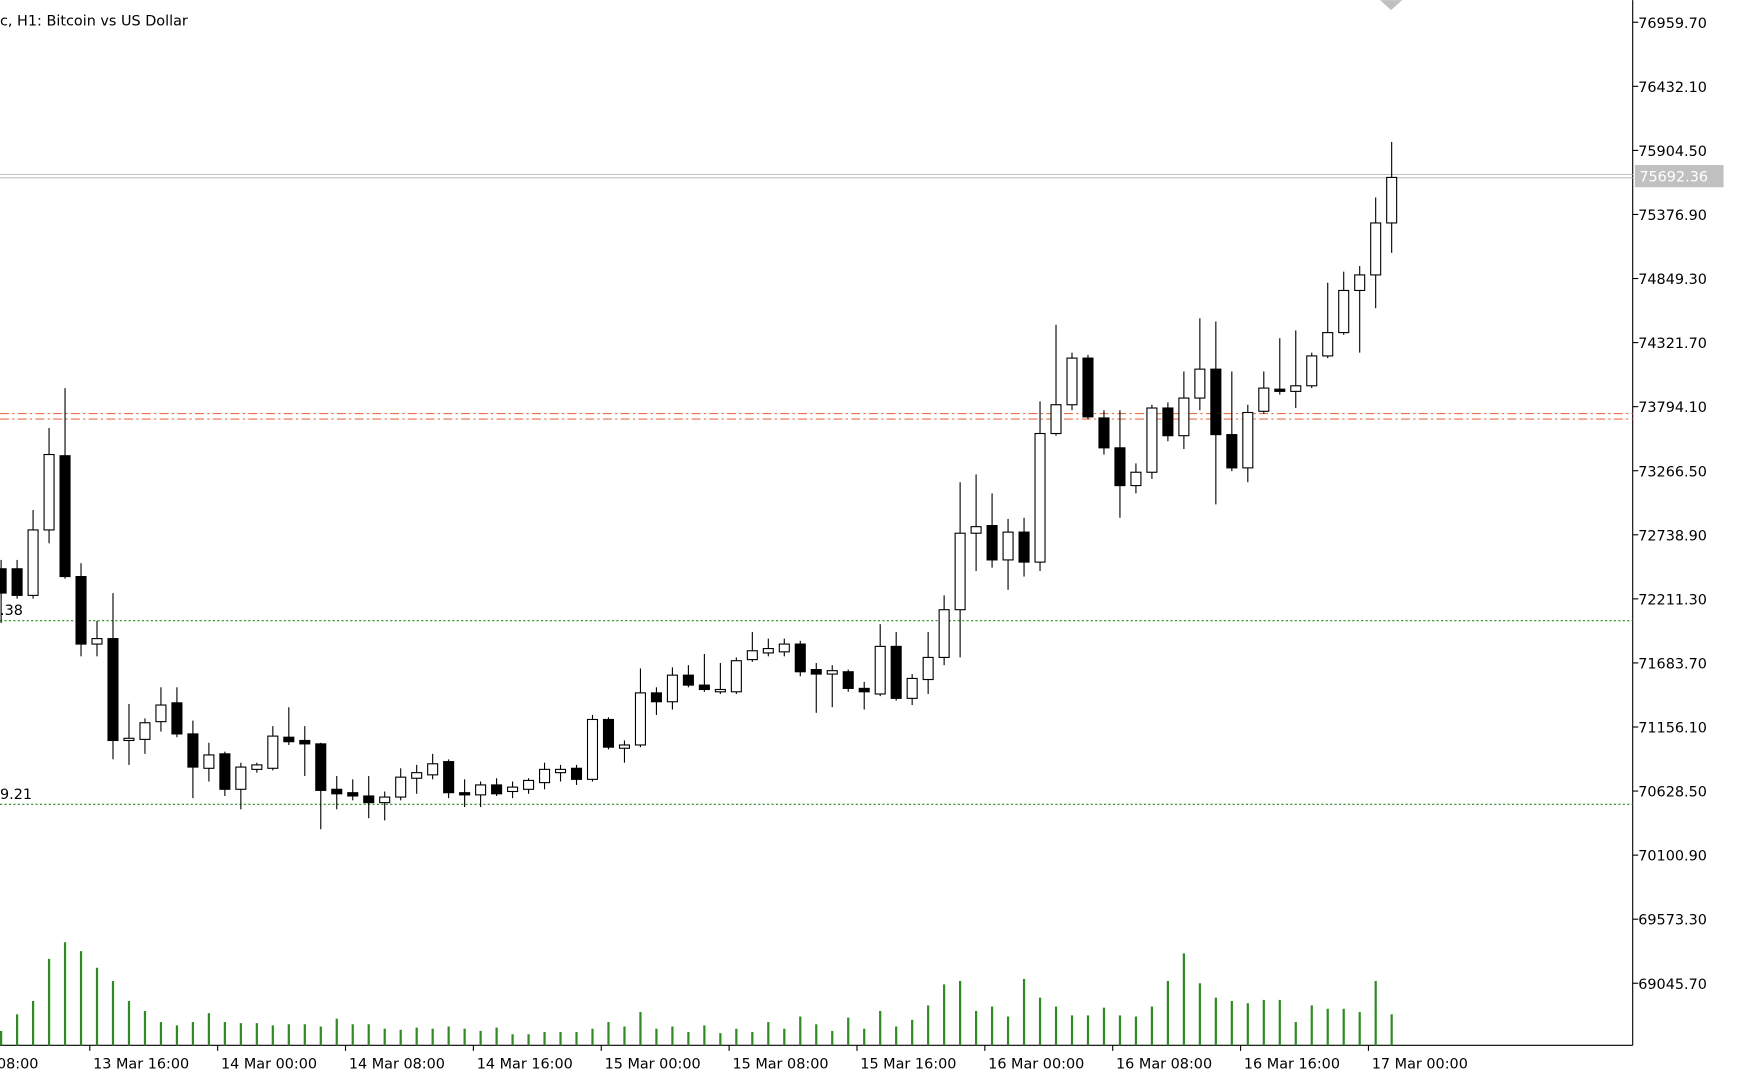  I want to click on y-tick-label: 74321.70, so click(1672, 344).